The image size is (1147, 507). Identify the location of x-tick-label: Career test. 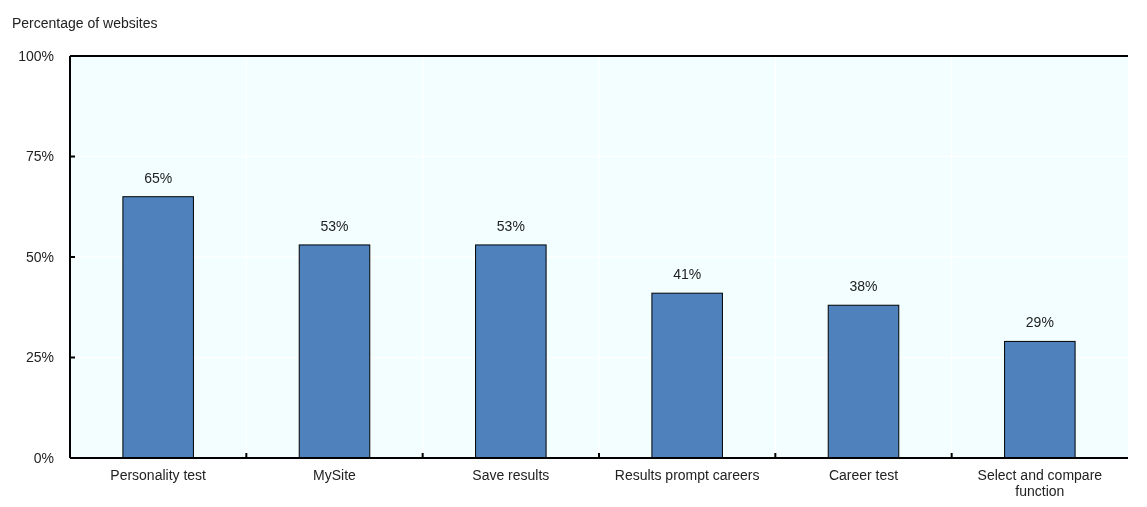
(863, 475).